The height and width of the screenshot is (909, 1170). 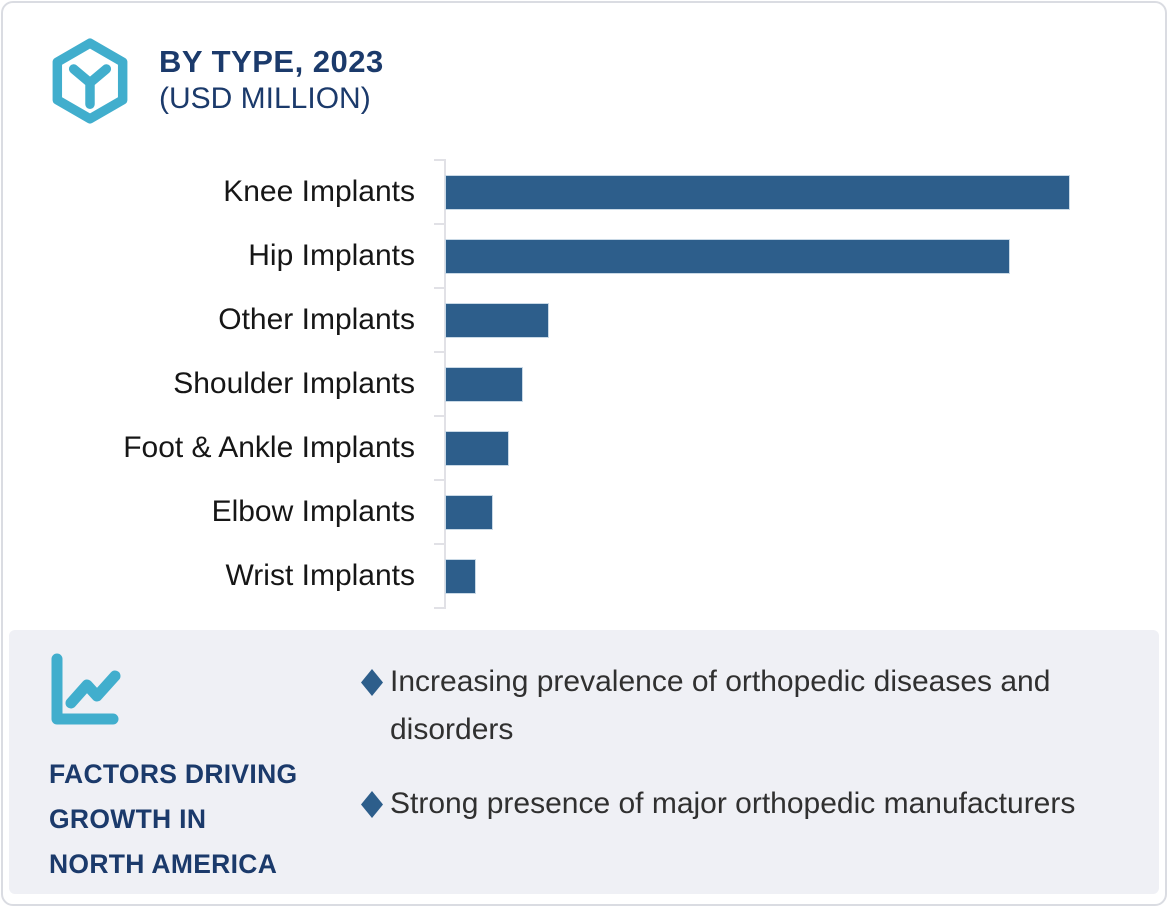 What do you see at coordinates (316, 319) in the screenshot?
I see `category-label: Other Implants` at bounding box center [316, 319].